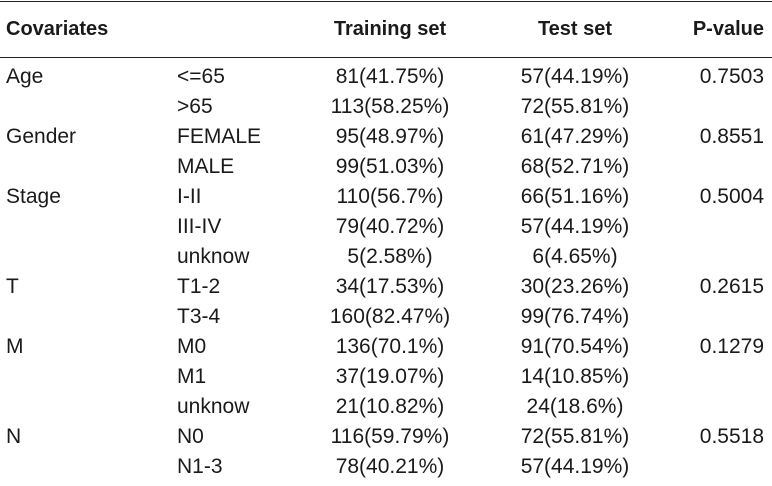 The image size is (772, 486). What do you see at coordinates (192, 376) in the screenshot?
I see `row-level: M1` at bounding box center [192, 376].